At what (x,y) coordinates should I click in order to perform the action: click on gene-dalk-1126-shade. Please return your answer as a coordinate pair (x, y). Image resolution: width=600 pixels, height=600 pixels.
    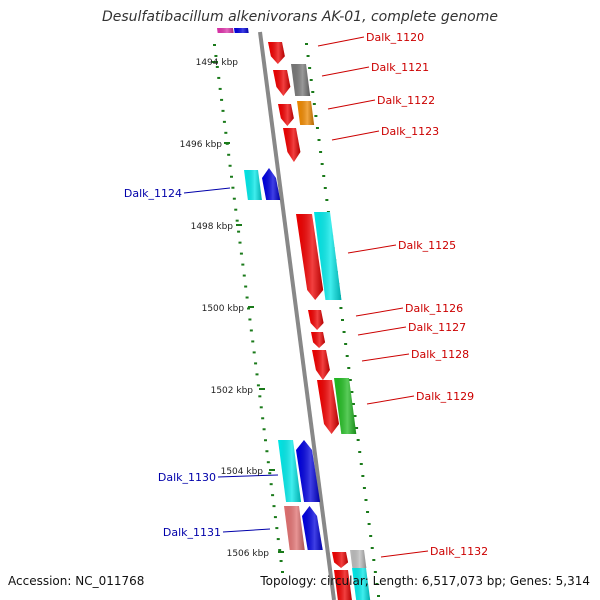
    Looking at the image, I should click on (316, 320).